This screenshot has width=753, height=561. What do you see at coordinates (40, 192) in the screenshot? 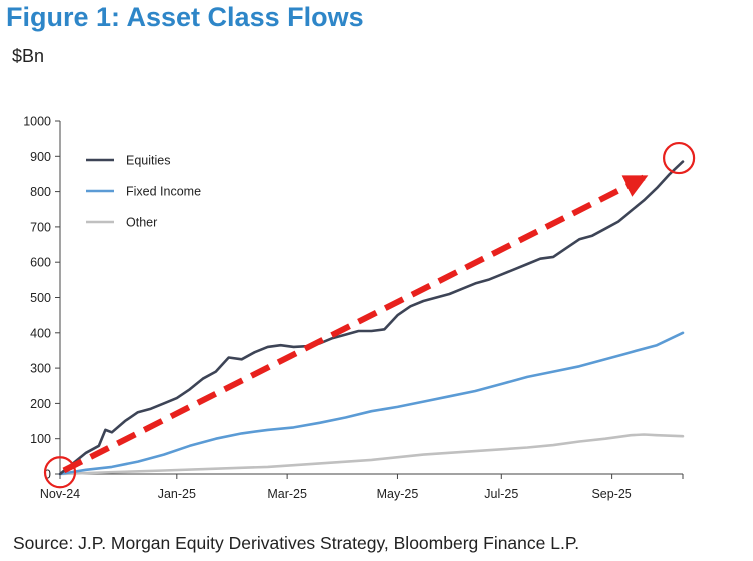
I see `y-tick-label: 800` at bounding box center [40, 192].